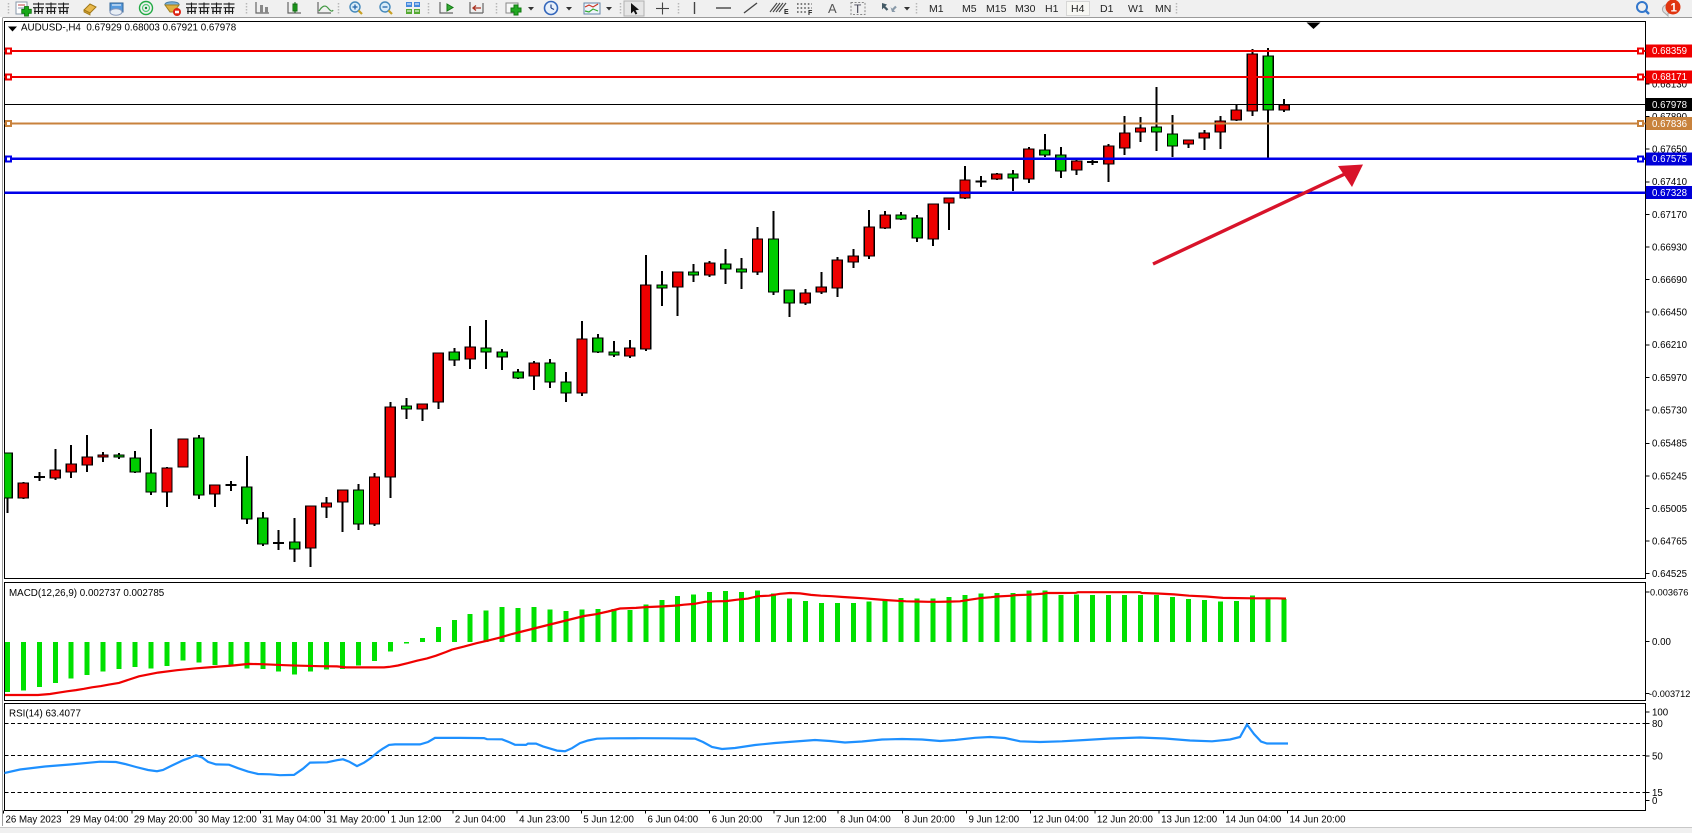 The image size is (1692, 833). Describe the element at coordinates (1670, 182) in the screenshot. I see `svg-text: 0.67410` at that location.